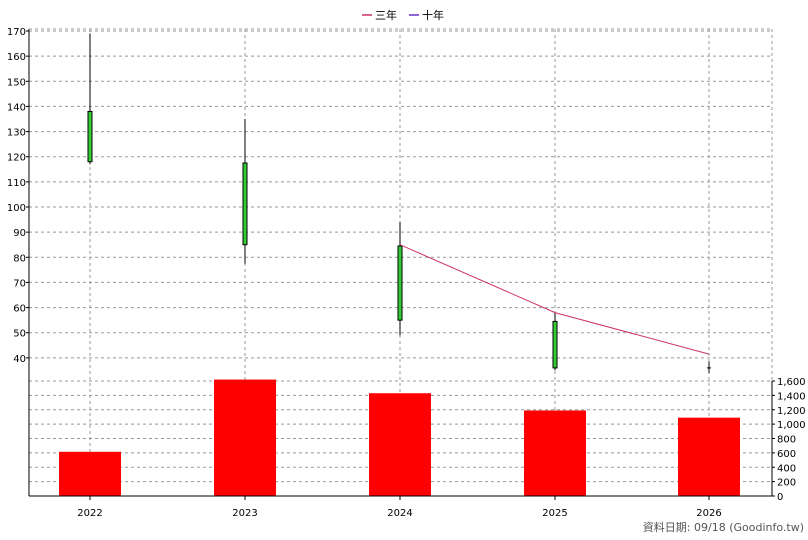 This screenshot has height=540, width=808. I want to click on candle-body-2025, so click(555, 344).